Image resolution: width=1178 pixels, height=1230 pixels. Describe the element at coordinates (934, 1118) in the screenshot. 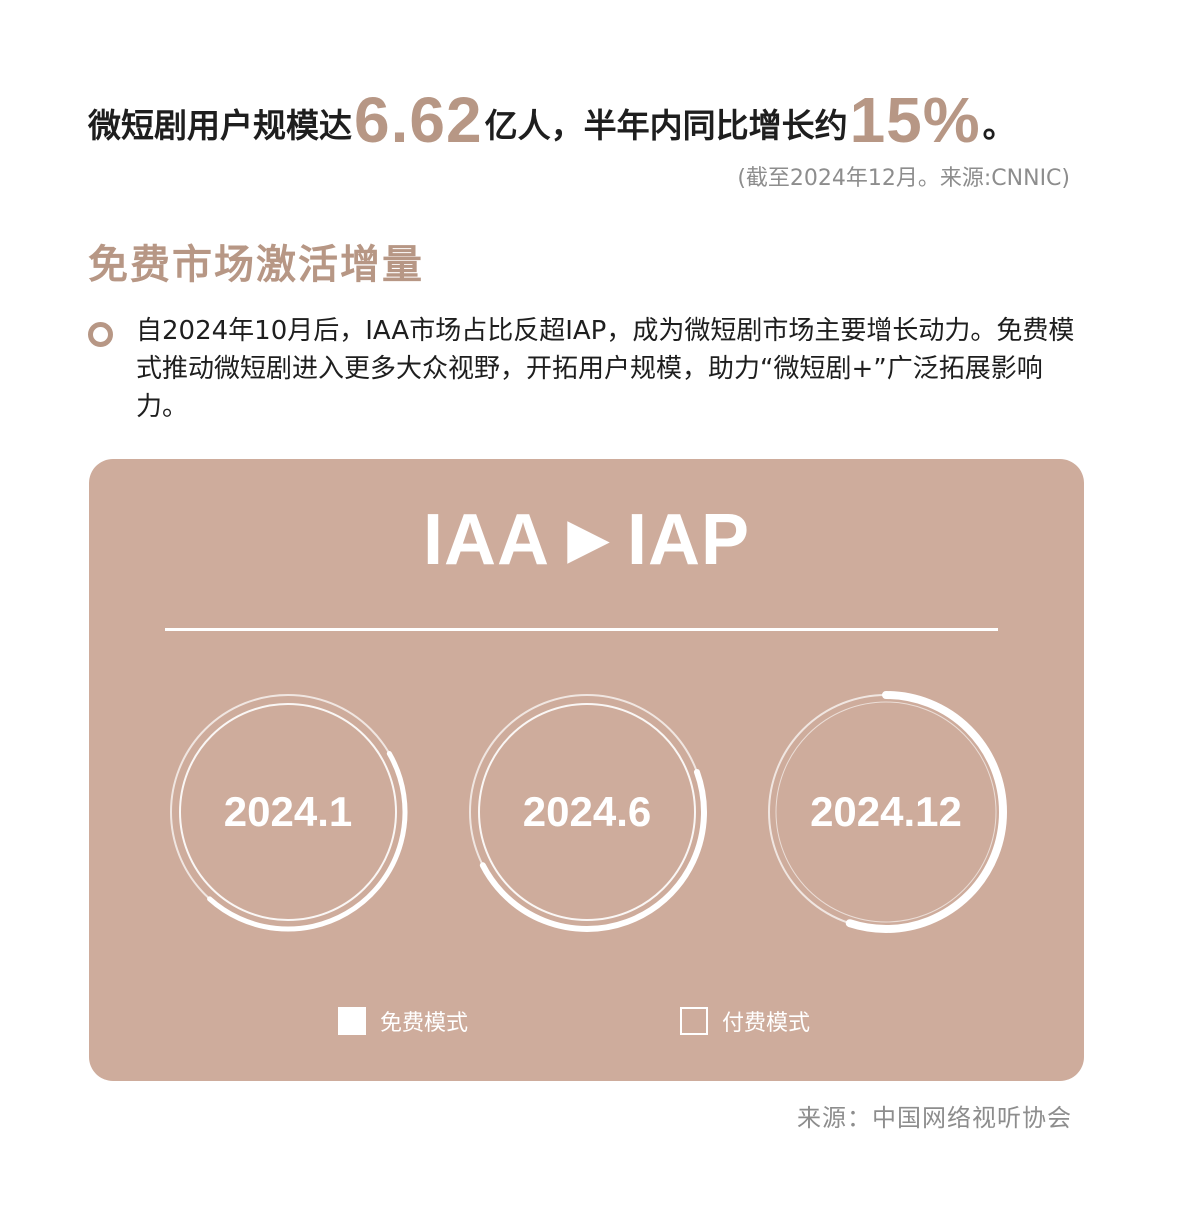

I see `source-credit: 来源：中国网络视听协会` at that location.